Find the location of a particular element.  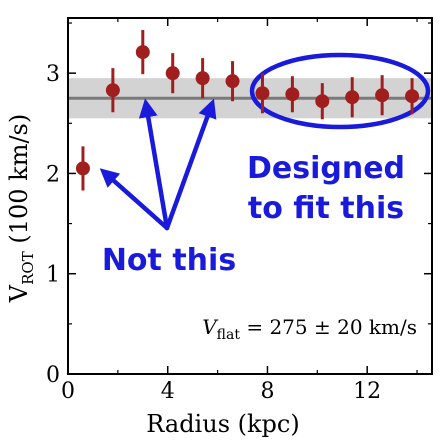

vflat-value-label: Vflat = 275 ± 20 km/s is located at coordinates (309, 329).